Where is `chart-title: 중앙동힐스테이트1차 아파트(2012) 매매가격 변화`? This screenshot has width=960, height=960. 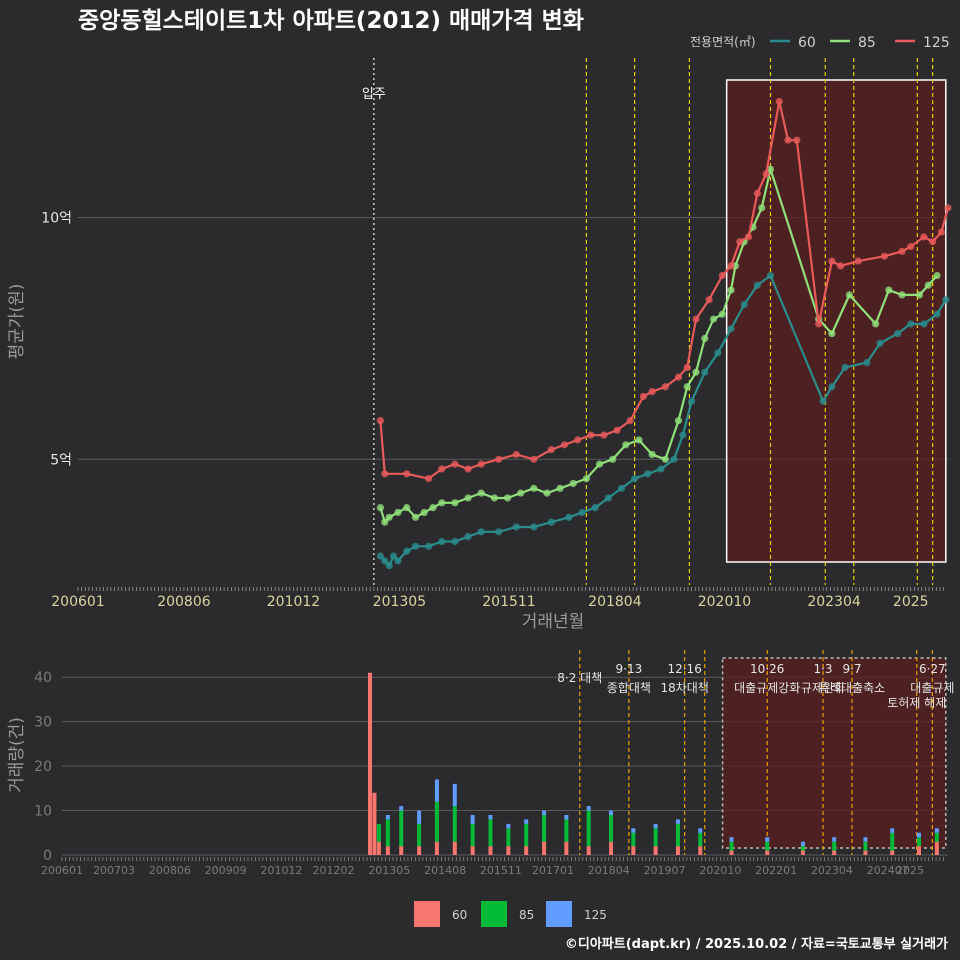 chart-title: 중앙동힐스테이트1차 아파트(2012) 매매가격 변화 is located at coordinates (331, 21).